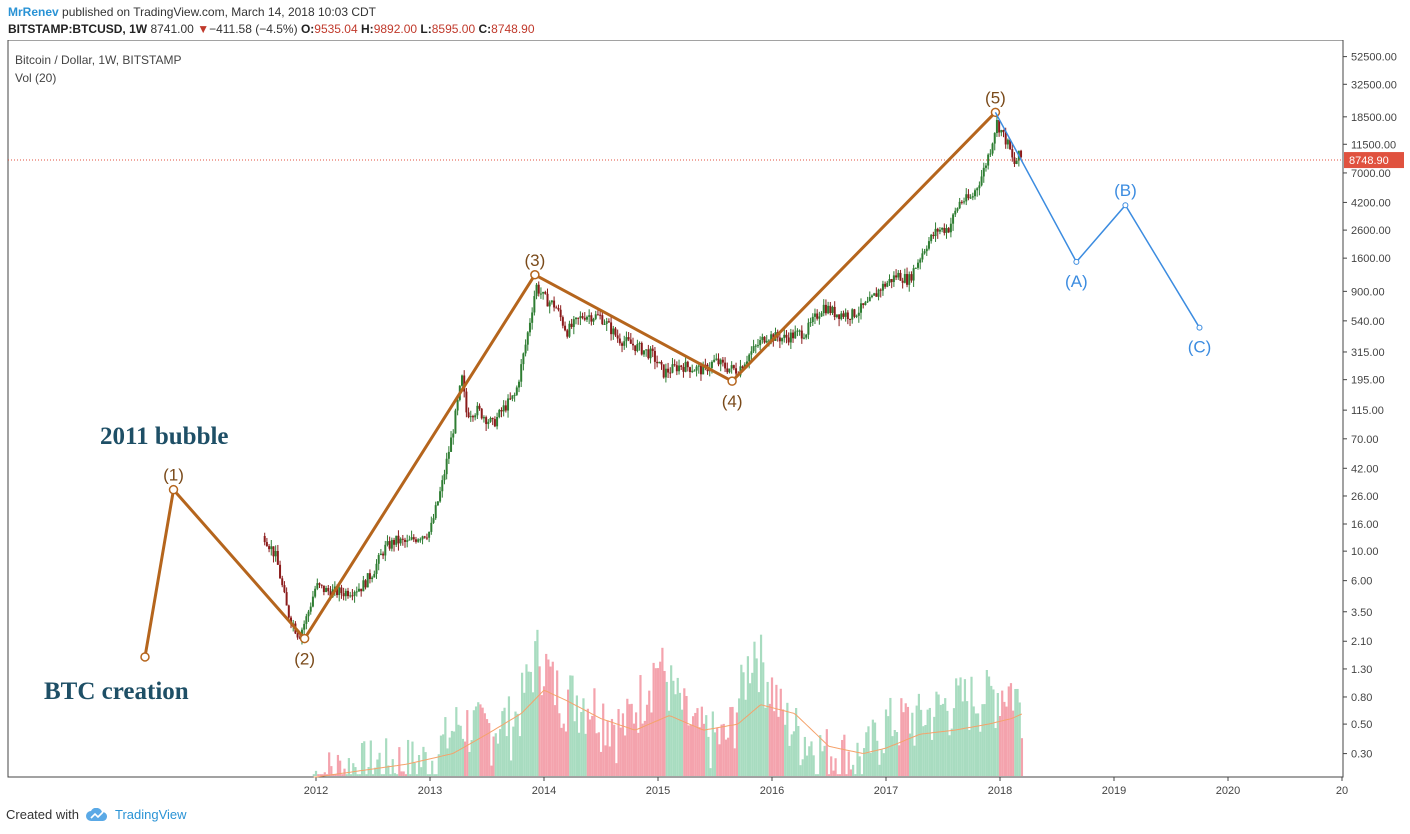 Image resolution: width=1410 pixels, height=834 pixels. What do you see at coordinates (33, 12) in the screenshot?
I see `author-link: MrRenev` at bounding box center [33, 12].